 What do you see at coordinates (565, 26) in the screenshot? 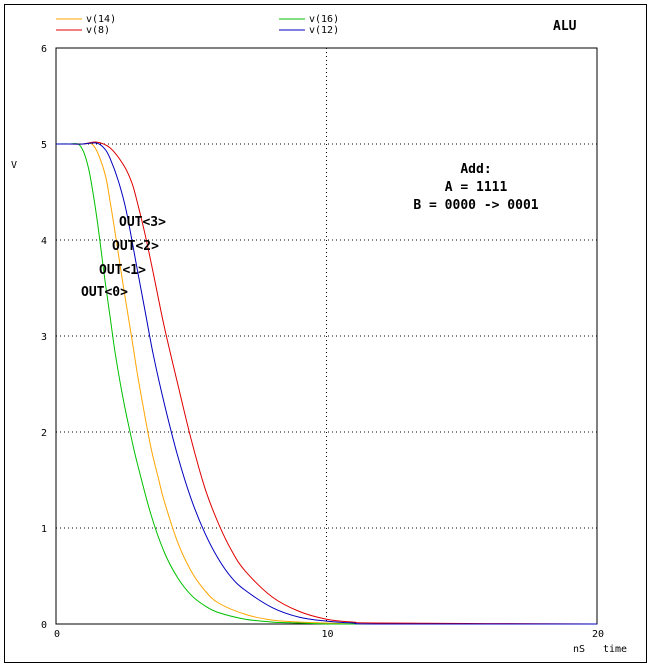
I see `chart-title: ALU` at bounding box center [565, 26].